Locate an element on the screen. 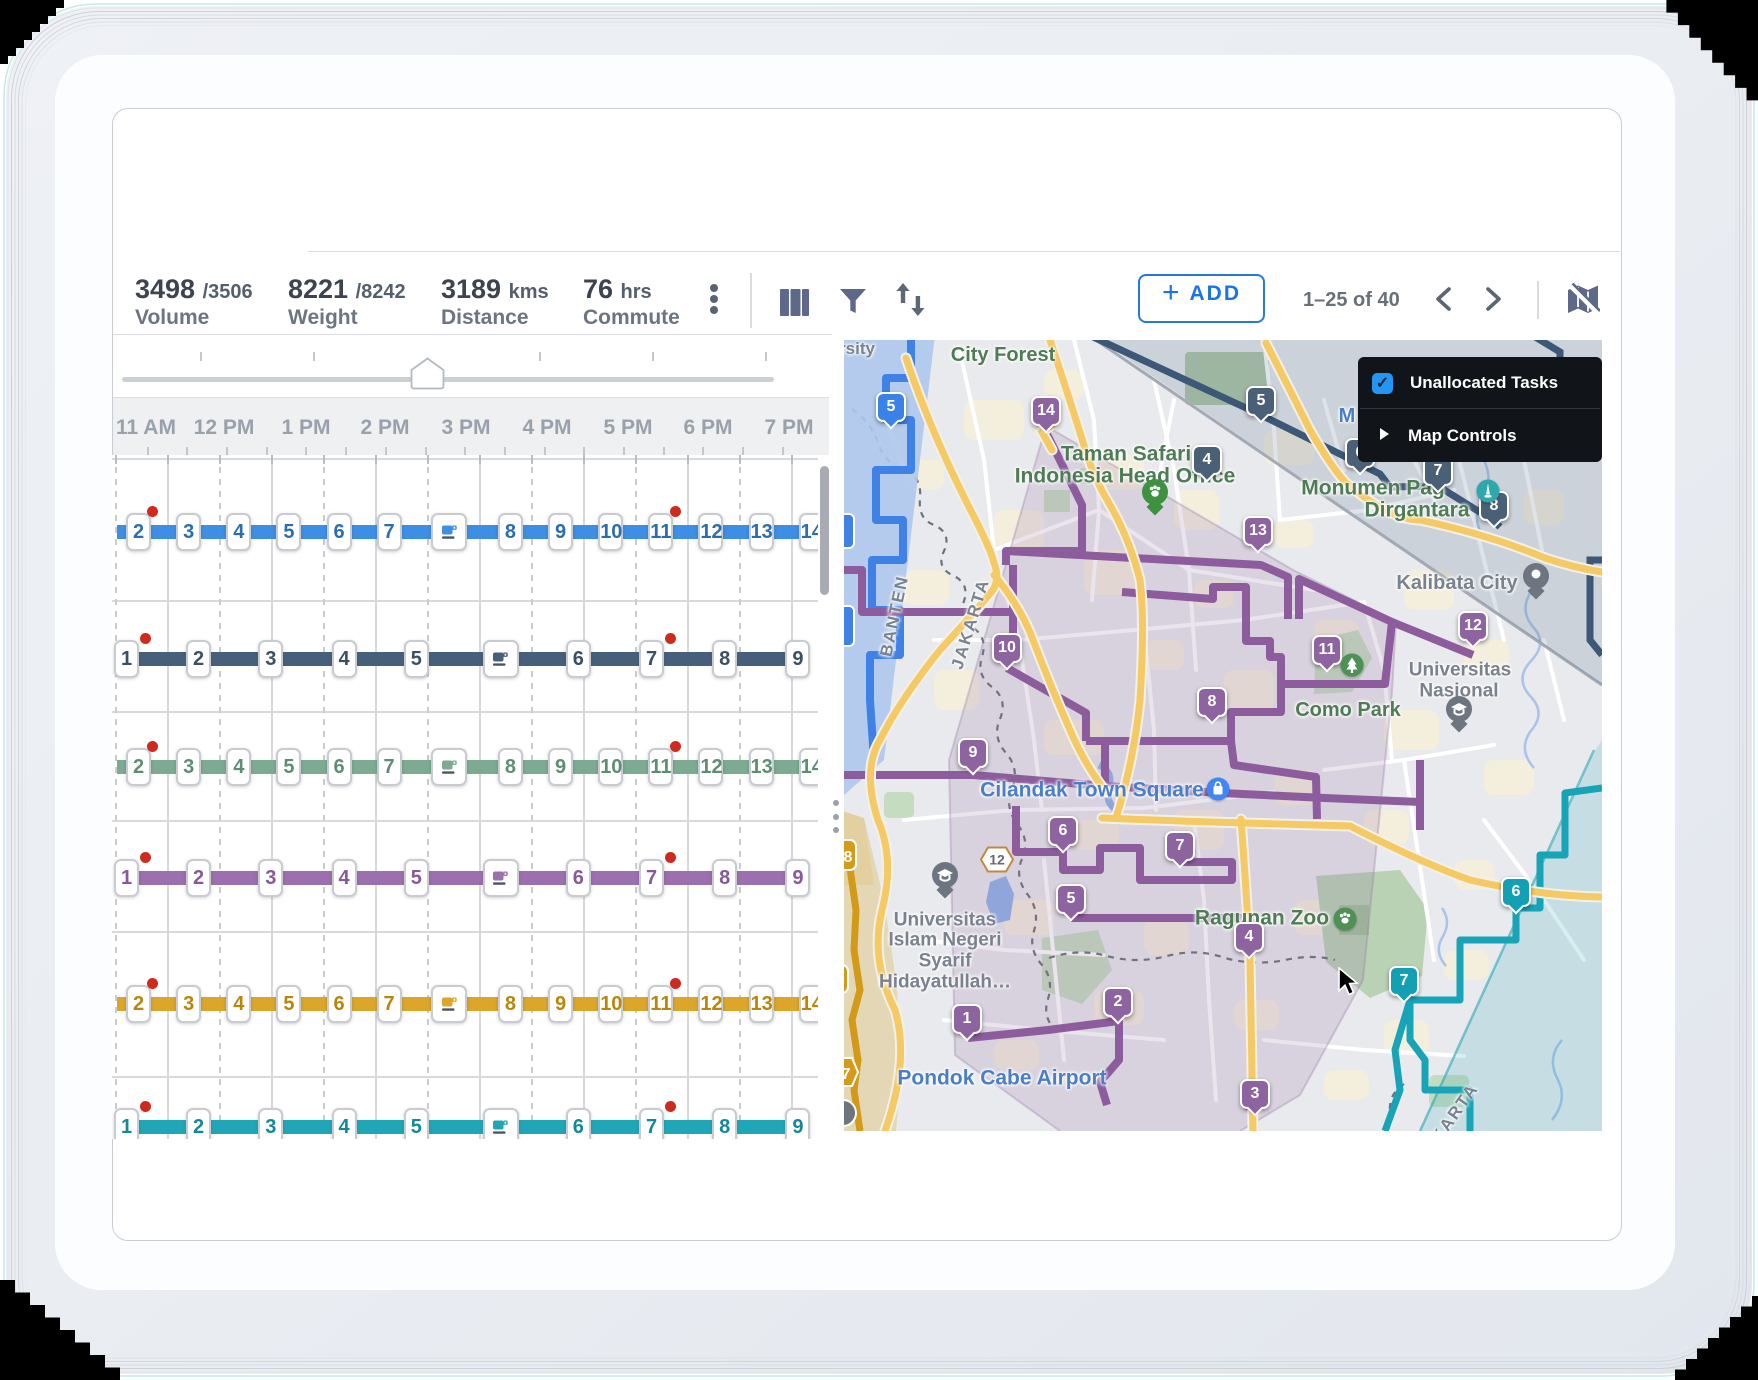  svg-text: 7 is located at coordinates (847, 1074).